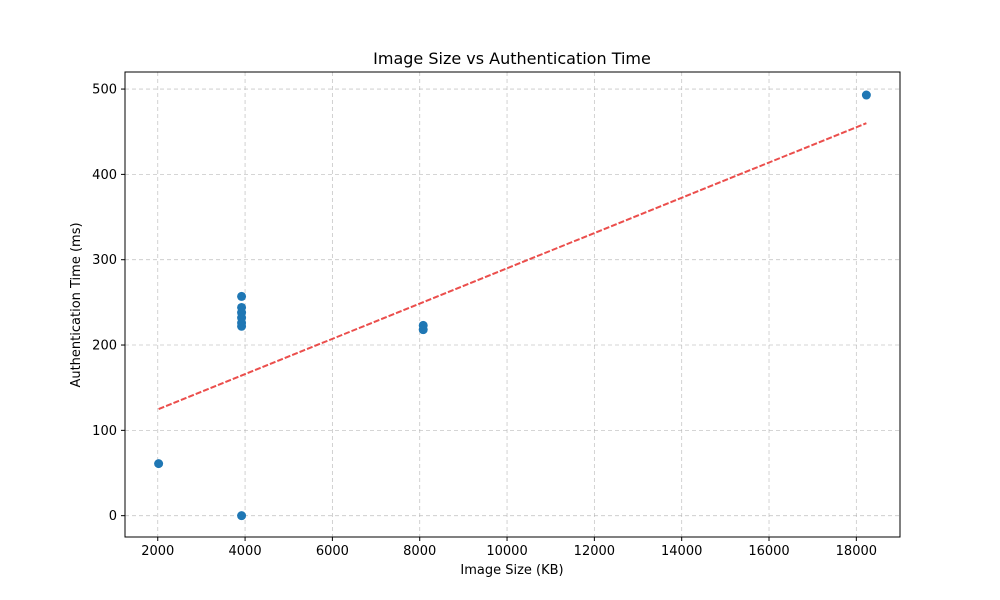 The width and height of the screenshot is (1000, 600). Describe the element at coordinates (76, 304) in the screenshot. I see `y-axis-label: Authentication Time (ms)` at that location.